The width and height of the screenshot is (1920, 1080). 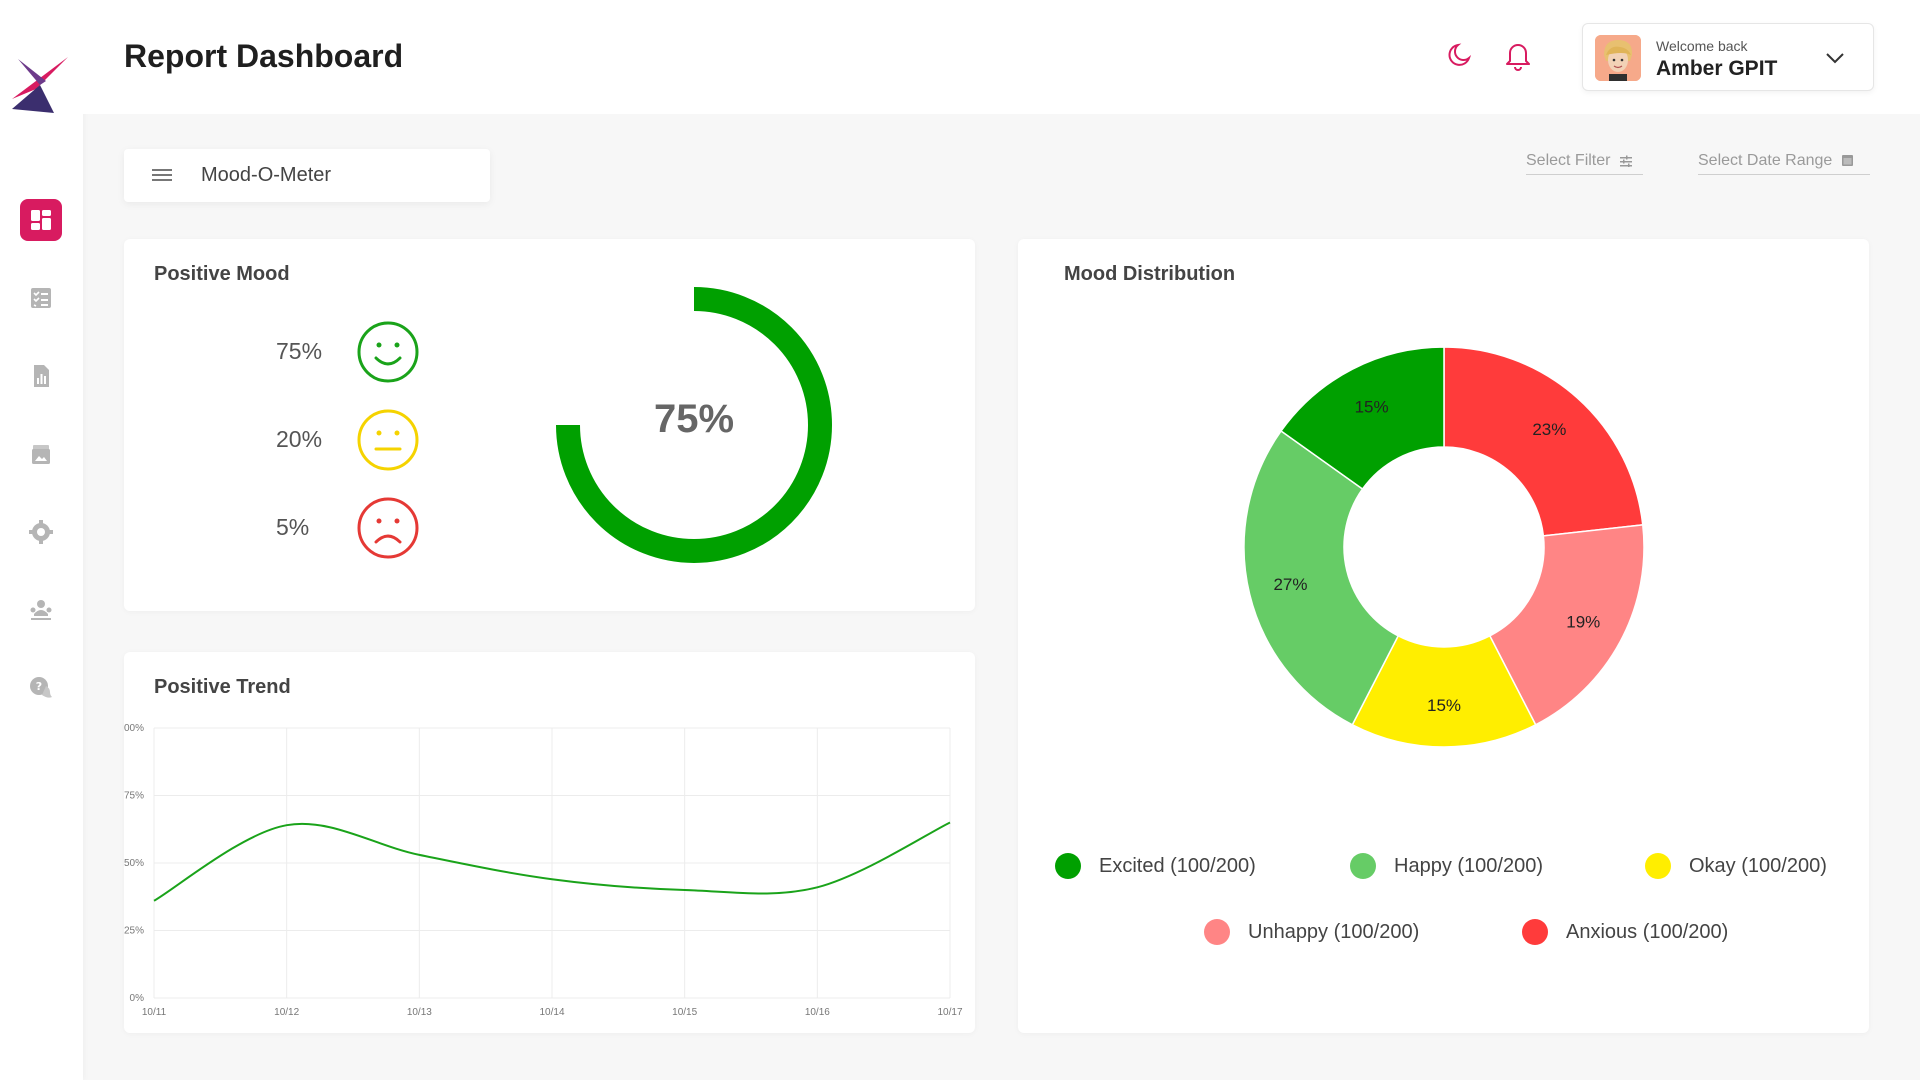 I want to click on gauge-arc, so click(x=694, y=425).